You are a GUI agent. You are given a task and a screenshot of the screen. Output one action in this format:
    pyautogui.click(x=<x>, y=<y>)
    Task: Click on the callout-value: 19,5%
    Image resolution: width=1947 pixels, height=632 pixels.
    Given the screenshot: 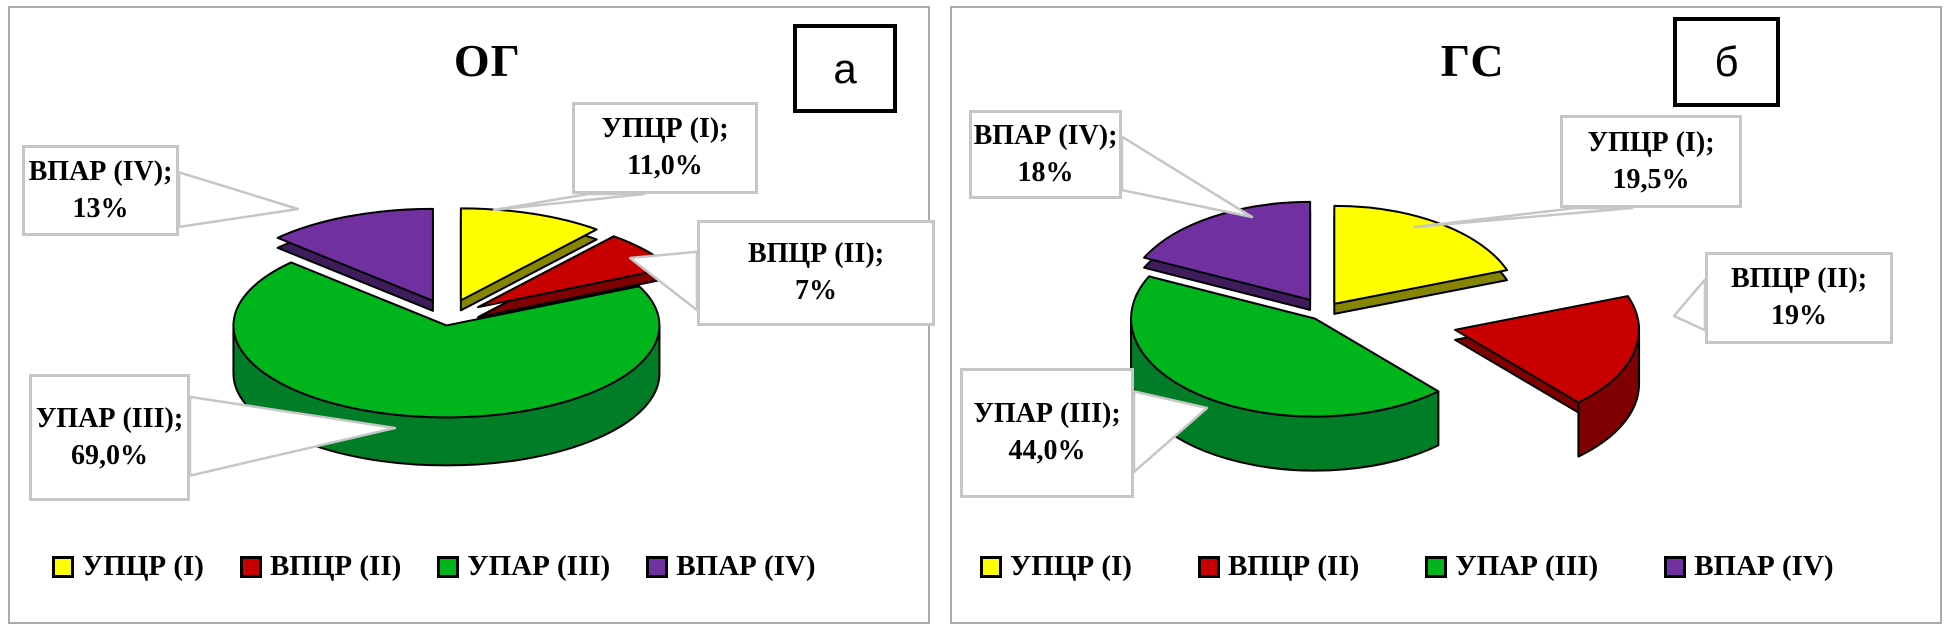 What is the action you would take?
    pyautogui.click(x=1651, y=179)
    